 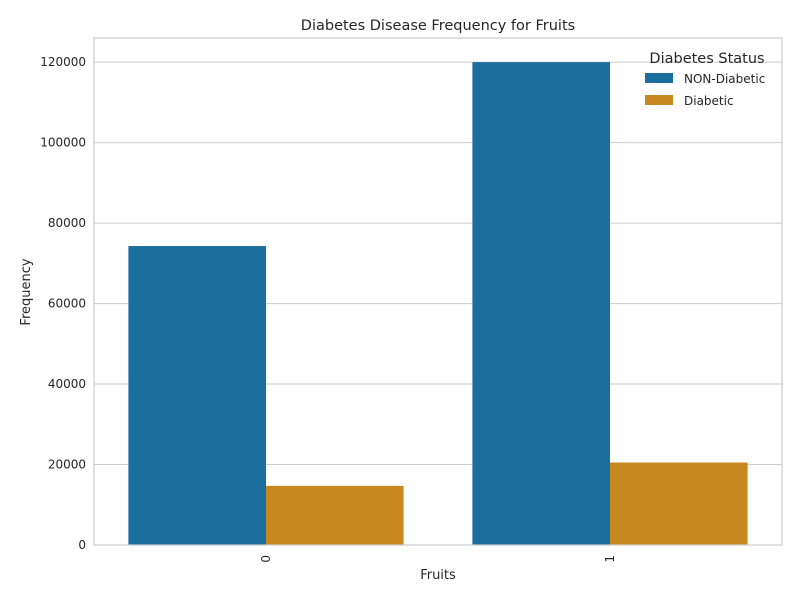 I want to click on legend-label: Diabetic, so click(x=709, y=101).